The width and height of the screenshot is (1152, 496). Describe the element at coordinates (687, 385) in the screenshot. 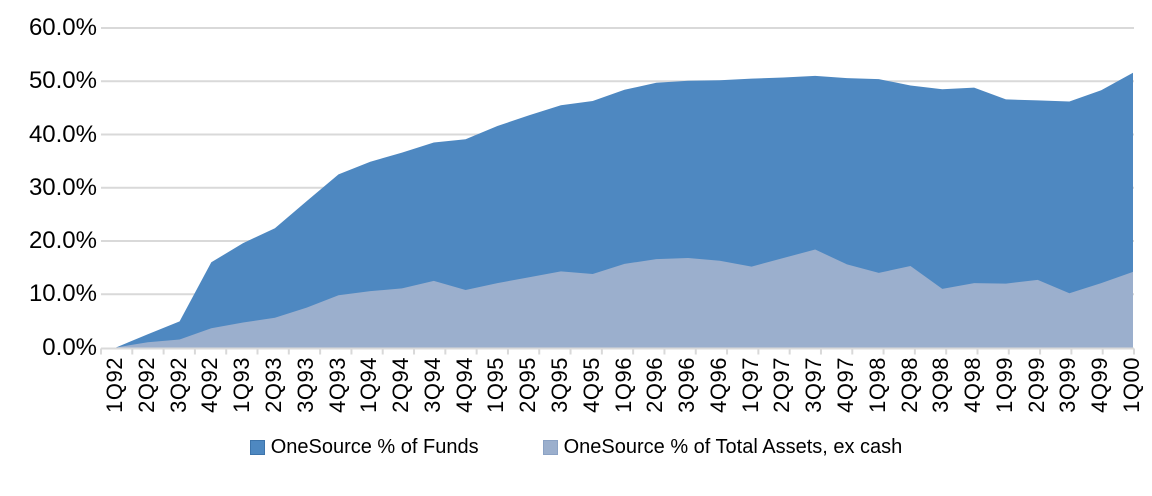

I see `x-axis-label: 3Q96` at that location.